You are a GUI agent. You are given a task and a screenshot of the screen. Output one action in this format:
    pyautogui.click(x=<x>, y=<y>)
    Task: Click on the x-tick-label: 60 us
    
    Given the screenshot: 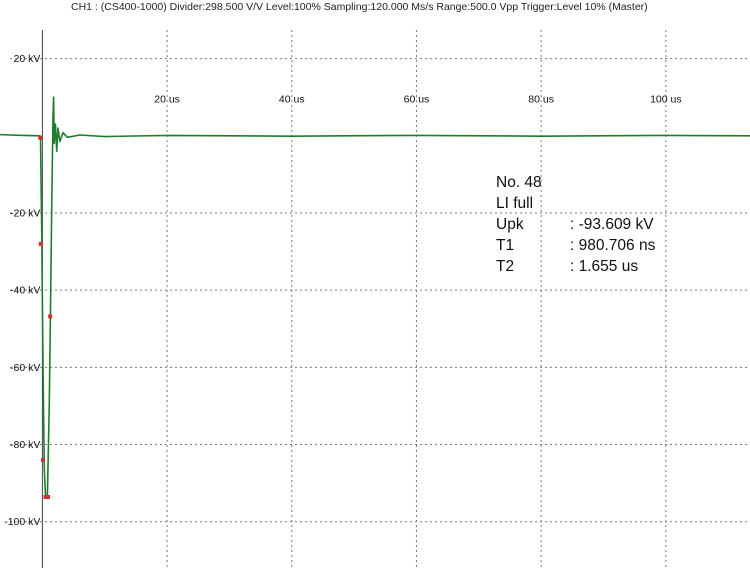 What is the action you would take?
    pyautogui.click(x=417, y=100)
    